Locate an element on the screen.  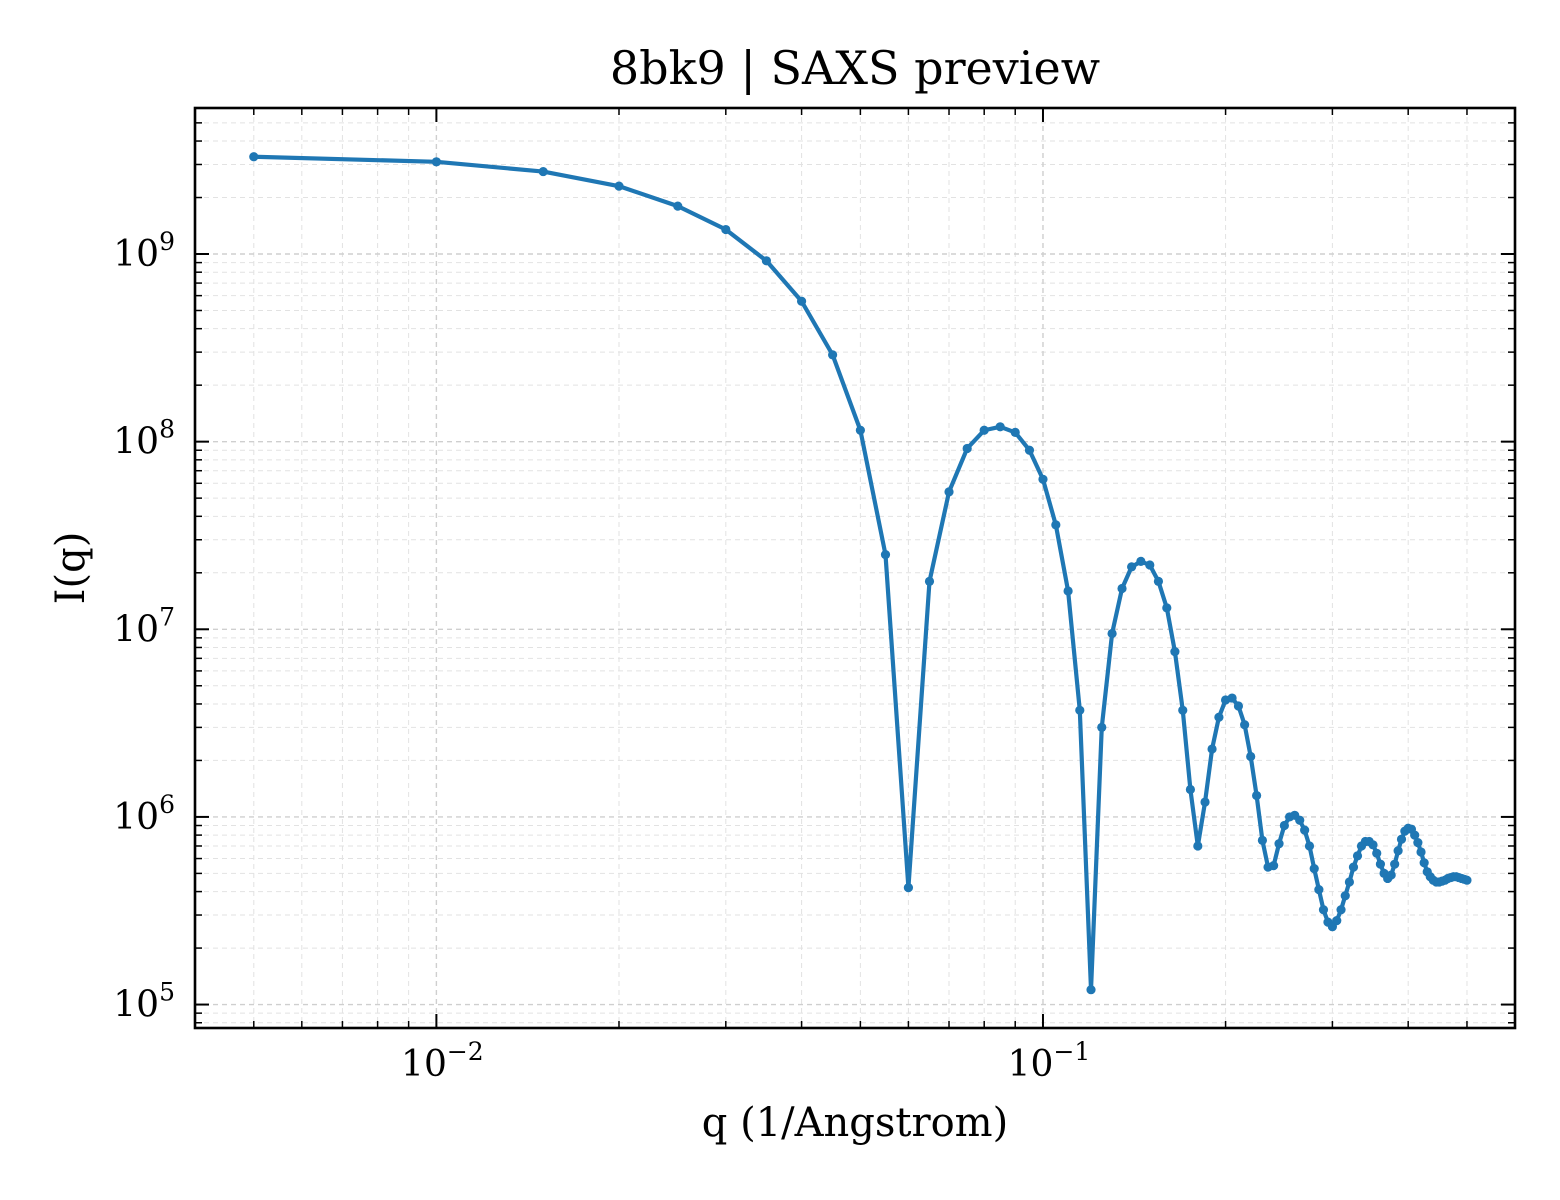
x-axis-label: q (1/Angstrom) is located at coordinates (855, 1123).